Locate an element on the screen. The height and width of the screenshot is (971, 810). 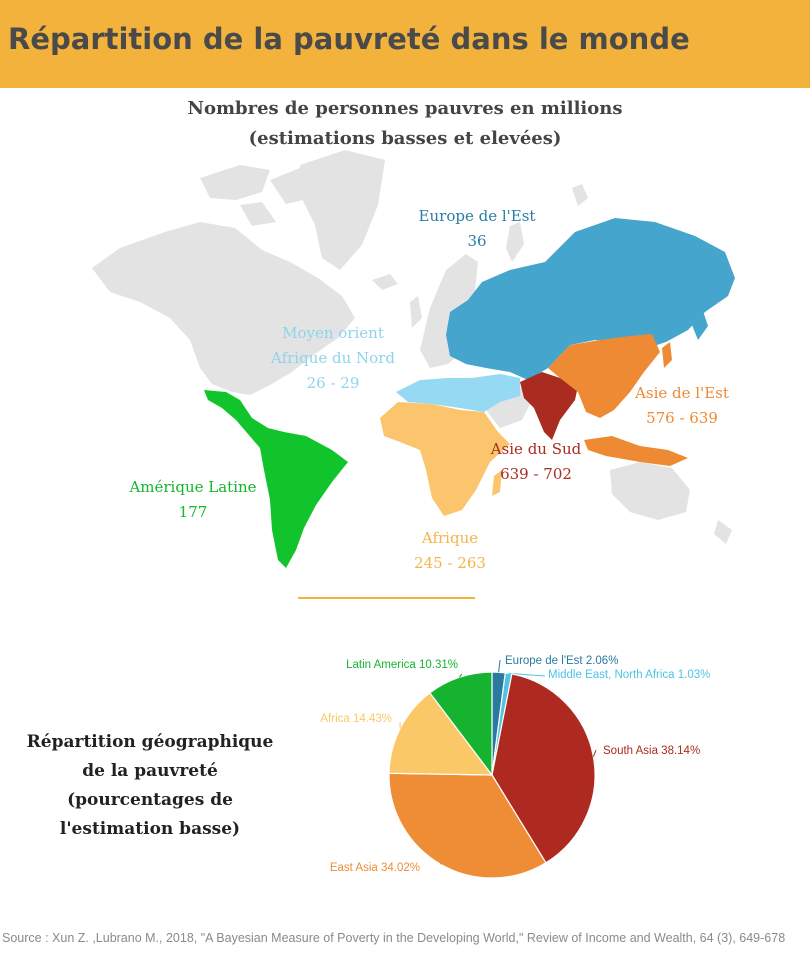
title-banner: Répartition de la pauvreté dans le monde is located at coordinates (405, 44).